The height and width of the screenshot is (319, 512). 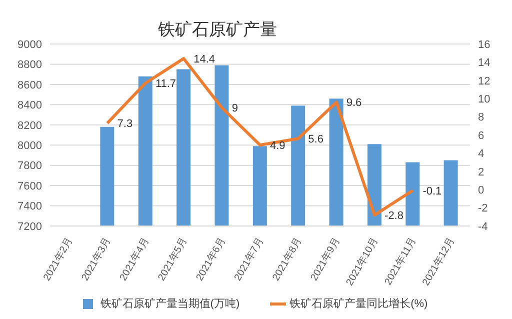 What do you see at coordinates (30, 166) in the screenshot?
I see `y-tick-label: 7800` at bounding box center [30, 166].